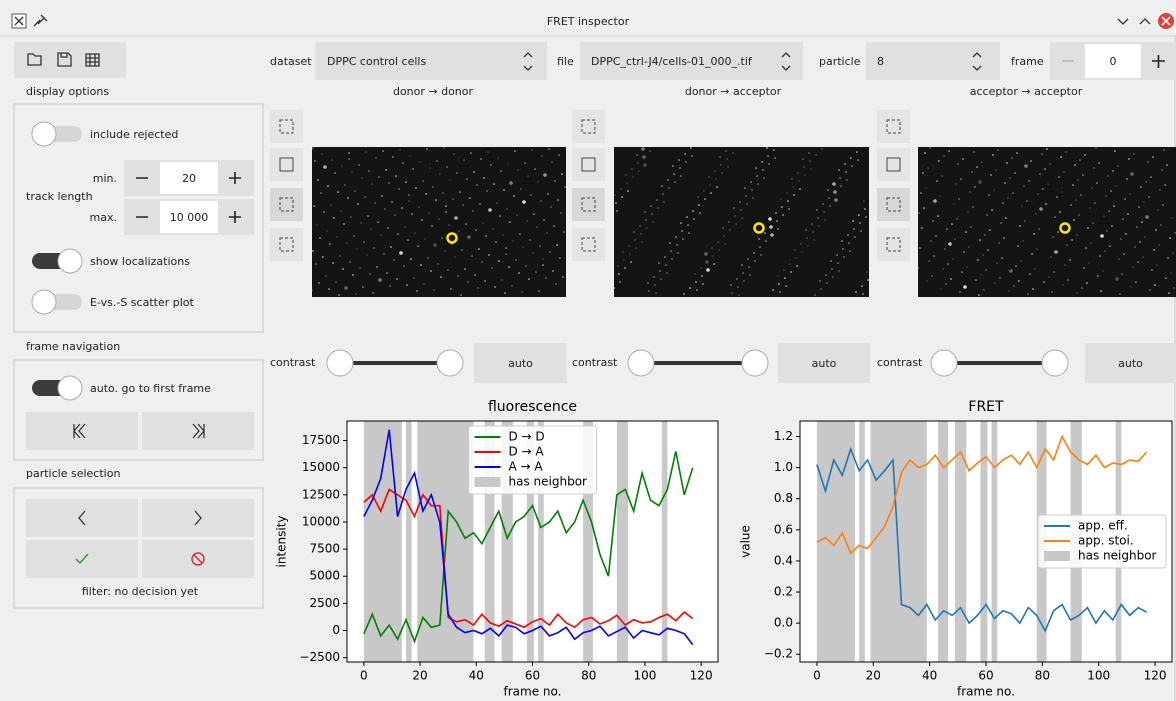 This screenshot has height=701, width=1176. What do you see at coordinates (691, 61) in the screenshot?
I see `file-combo` at bounding box center [691, 61].